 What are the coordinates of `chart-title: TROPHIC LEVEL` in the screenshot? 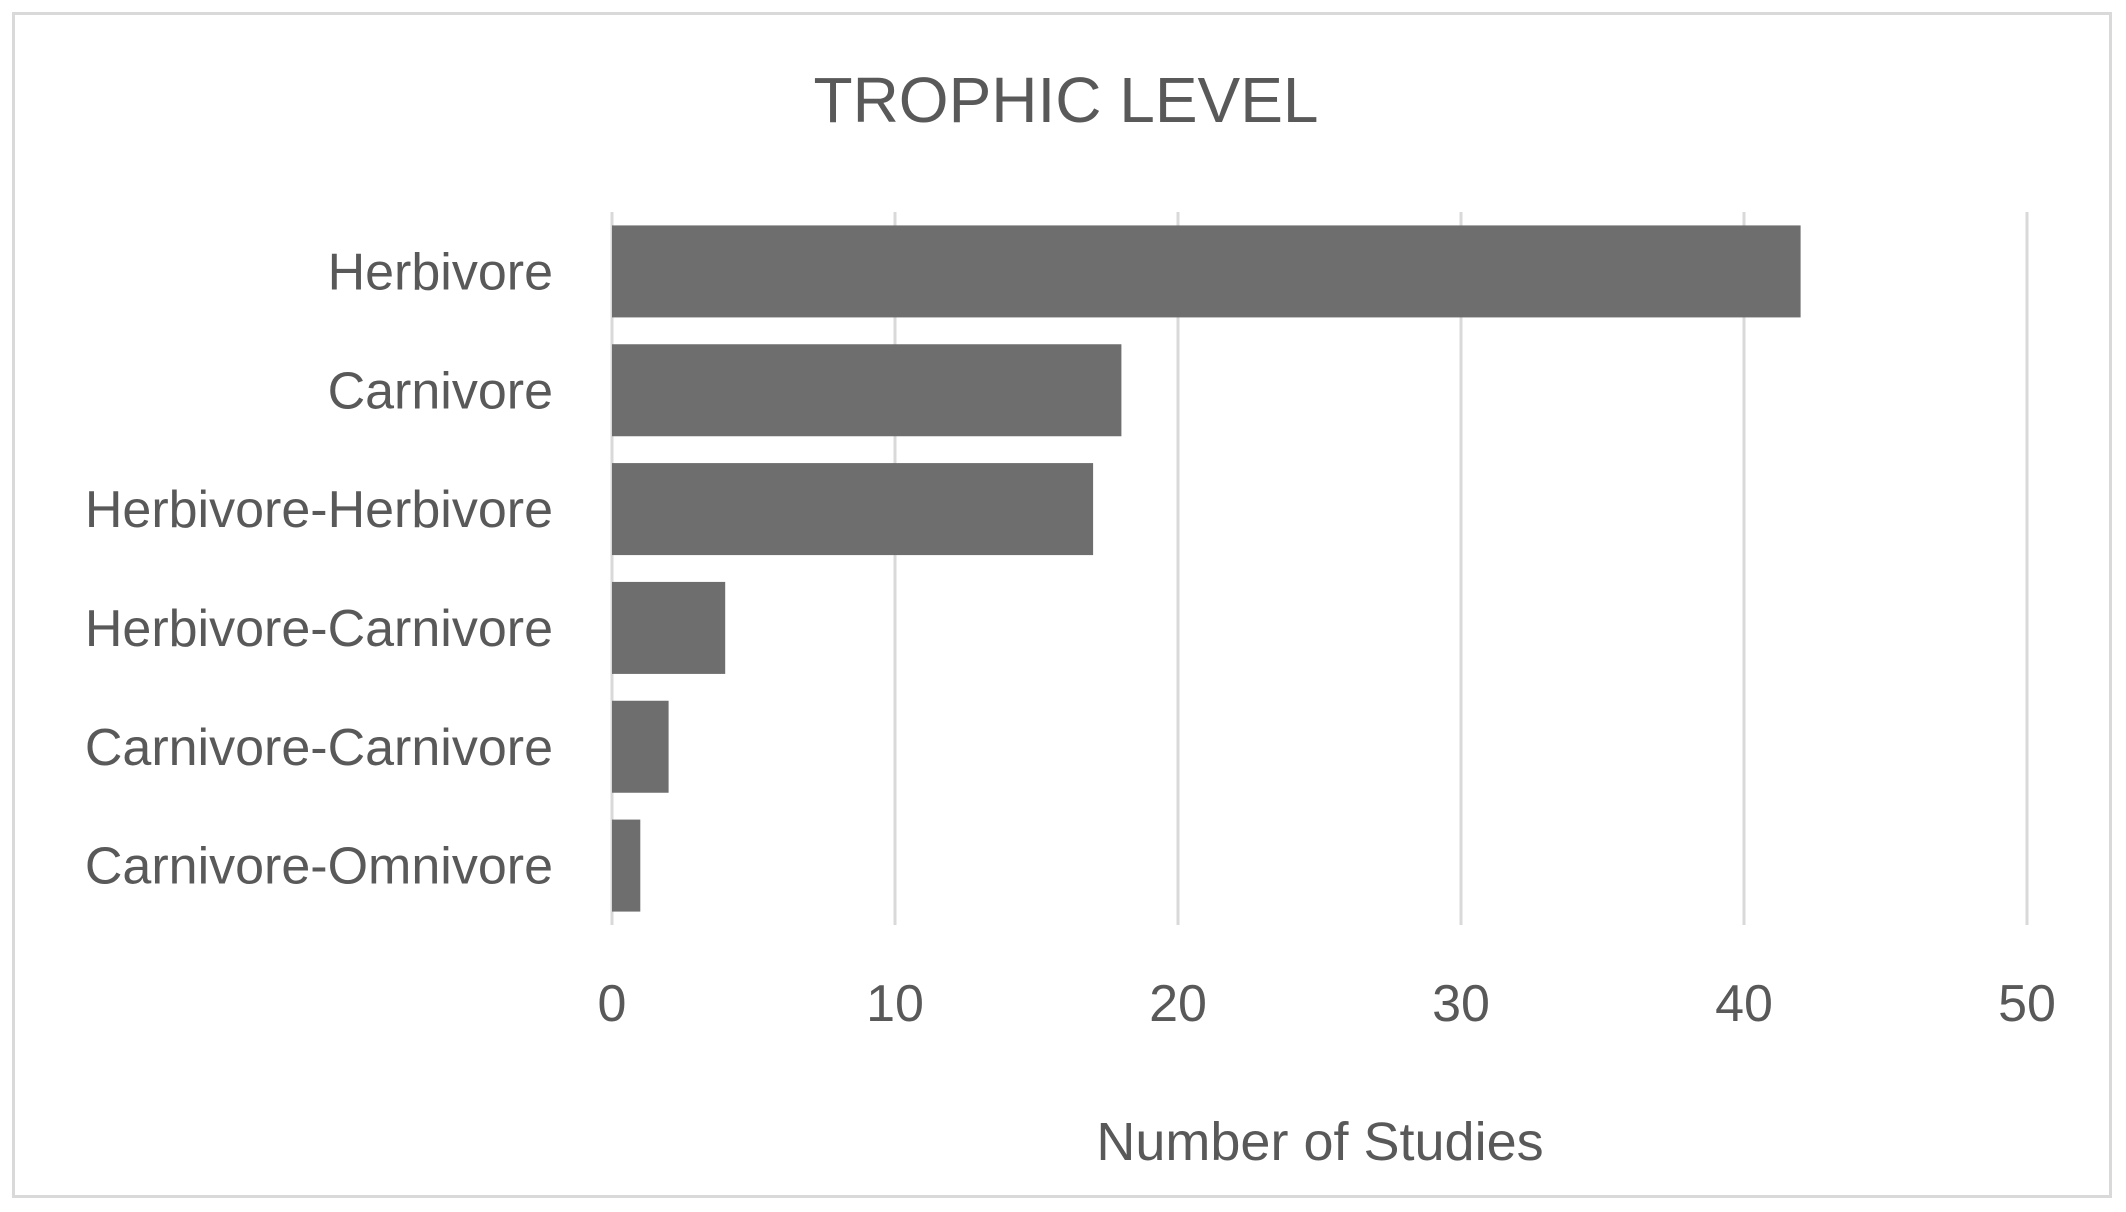 It's located at (1065, 100).